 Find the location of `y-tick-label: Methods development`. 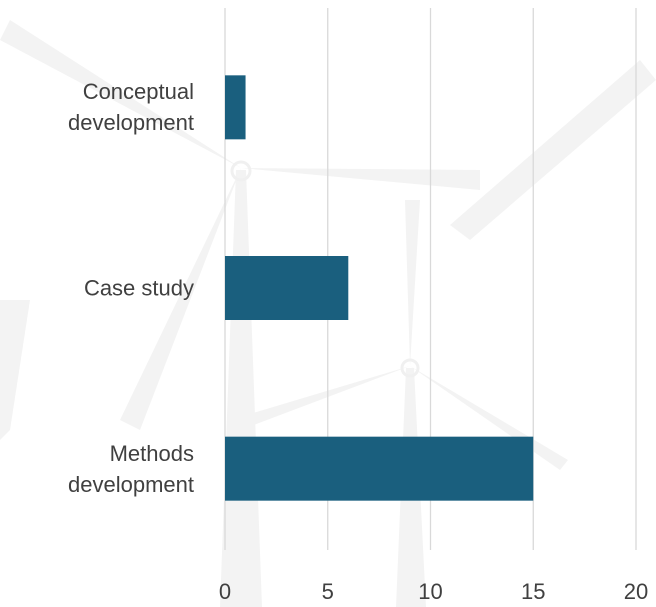

y-tick-label: Methods development is located at coordinates (131, 468).